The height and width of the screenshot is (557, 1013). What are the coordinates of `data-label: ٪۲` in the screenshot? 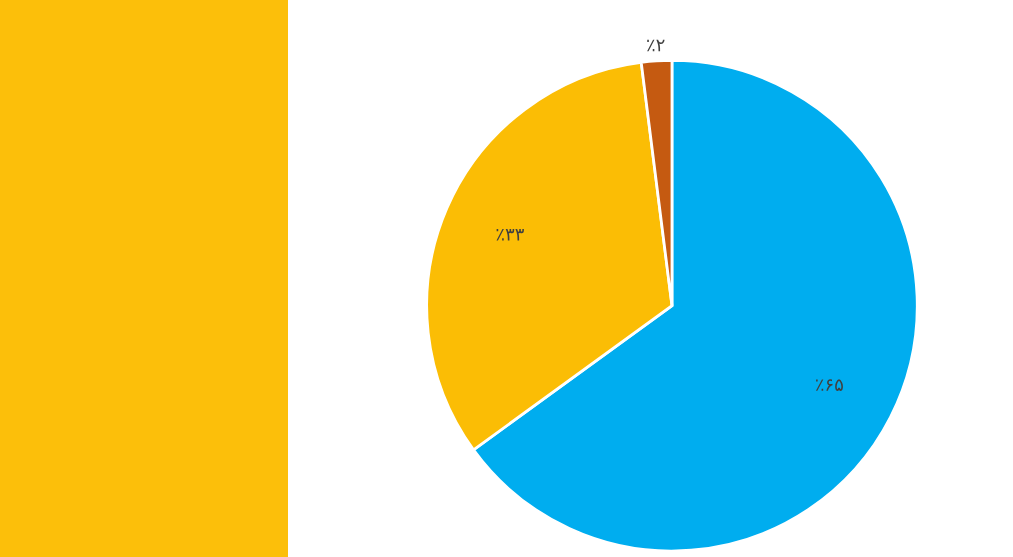 It's located at (656, 45).